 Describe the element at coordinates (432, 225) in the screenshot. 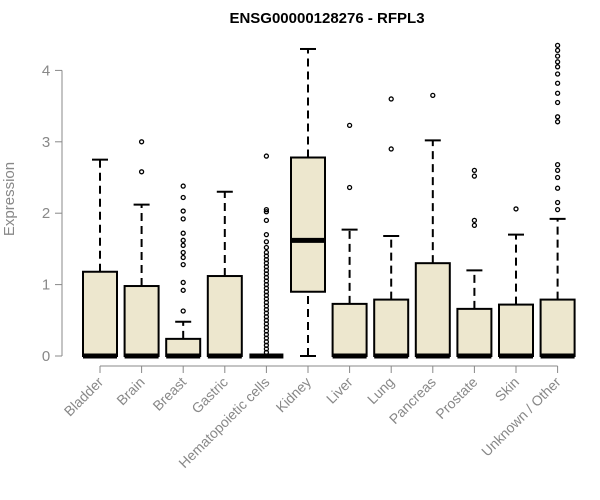

I see `box-pancreas` at that location.